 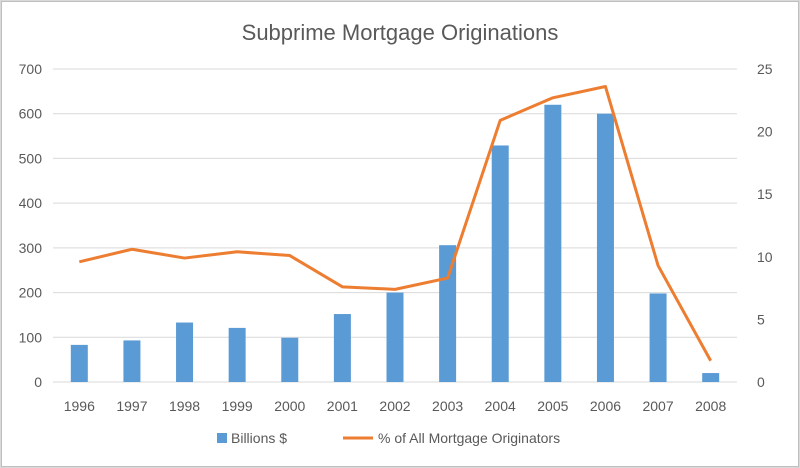 What do you see at coordinates (400, 32) in the screenshot?
I see `chart-title: Subprime Mortgage Originations` at bounding box center [400, 32].